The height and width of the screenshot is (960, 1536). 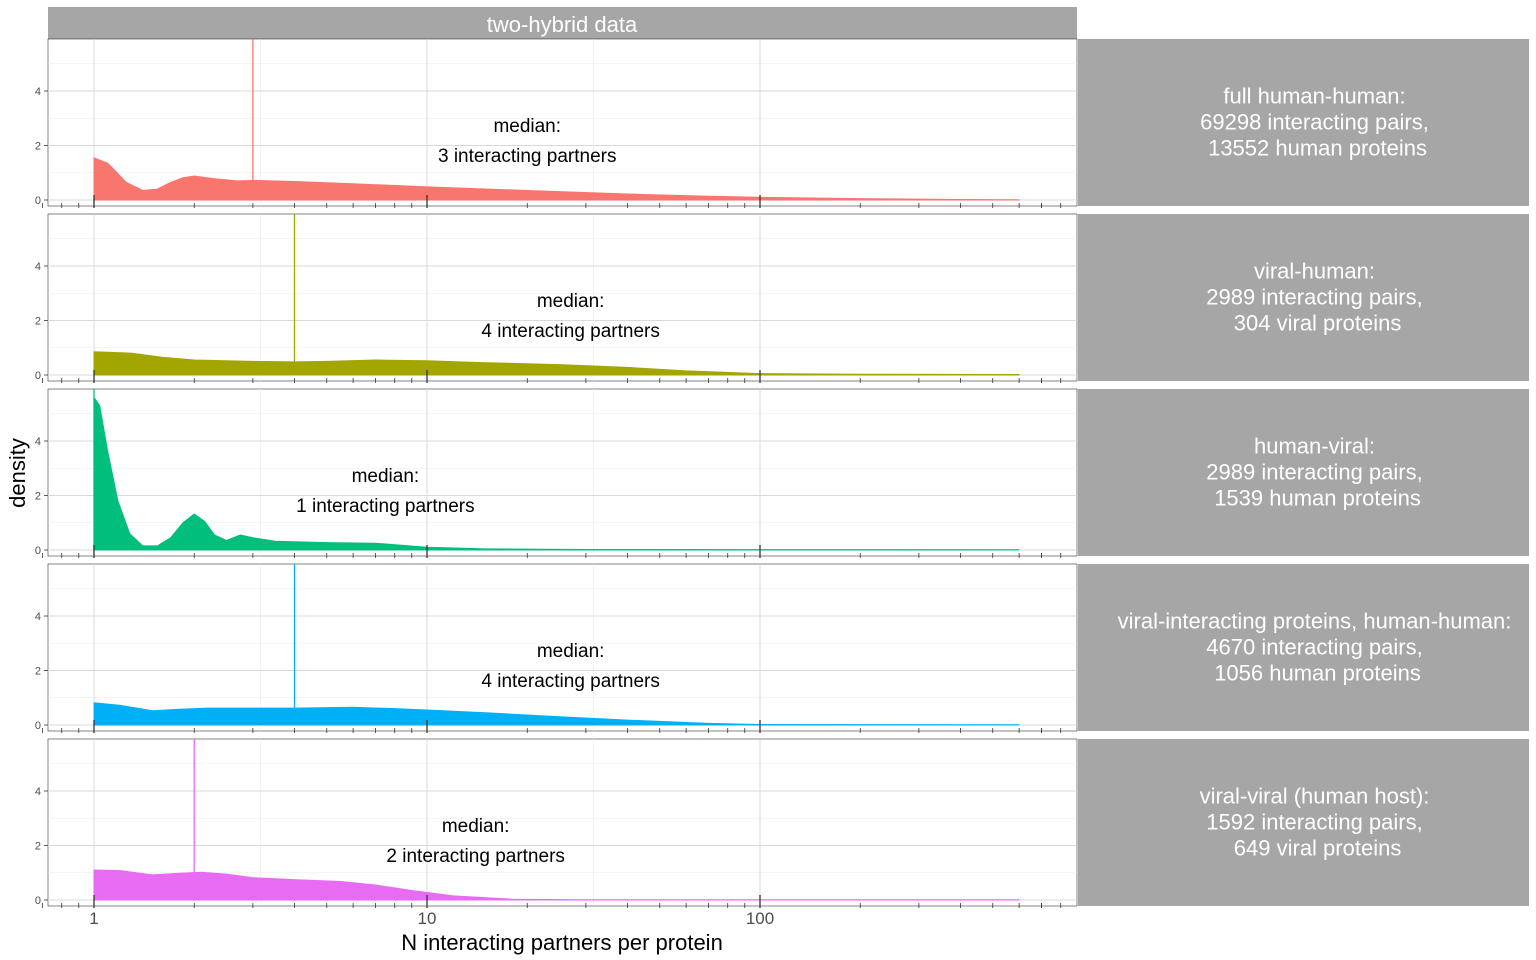 I want to click on facet-strip-label: 69298 interacting pairs,, so click(x=1314, y=122).